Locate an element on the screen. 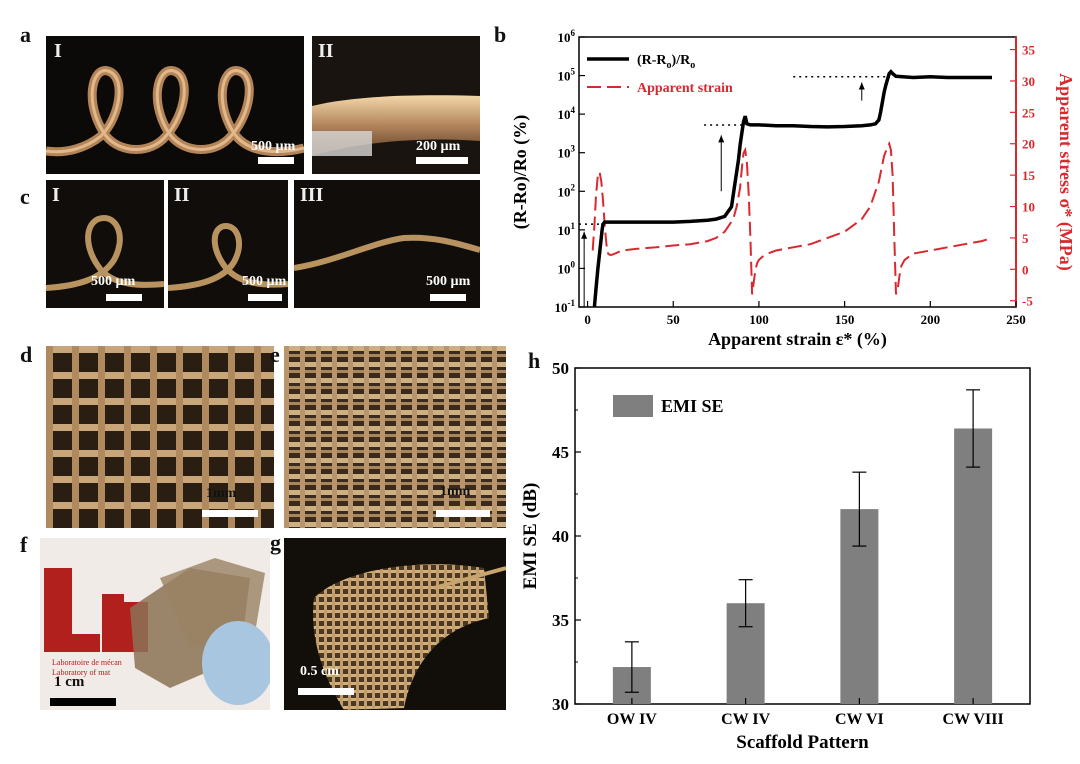 This screenshot has width=1080, height=764. y-right-tick-label-6: 25 is located at coordinates (1029, 112).